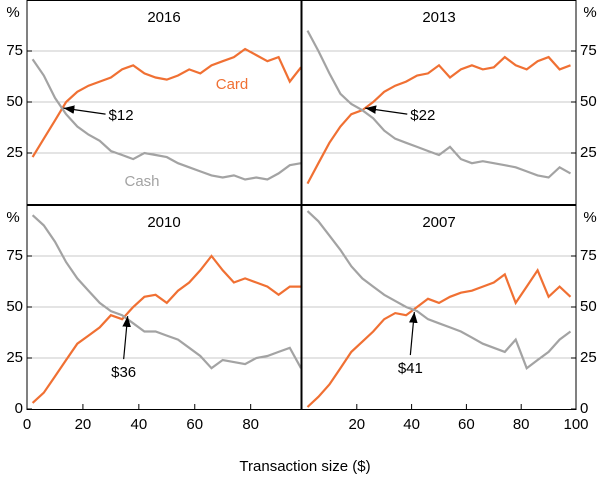  What do you see at coordinates (163, 222) in the screenshot?
I see `panel-title: 2010` at bounding box center [163, 222].